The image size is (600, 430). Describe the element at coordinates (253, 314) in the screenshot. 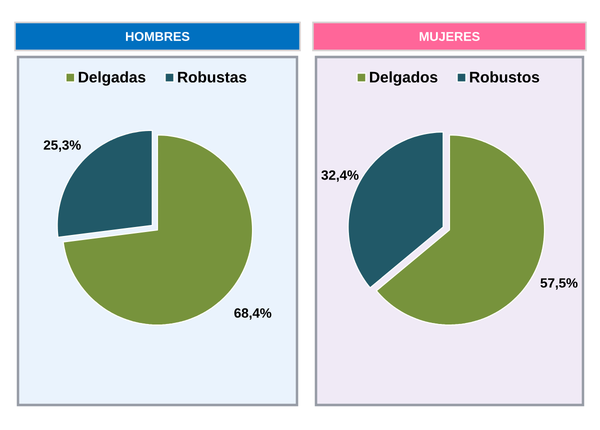

I see `data-label: 68,4%` at that location.